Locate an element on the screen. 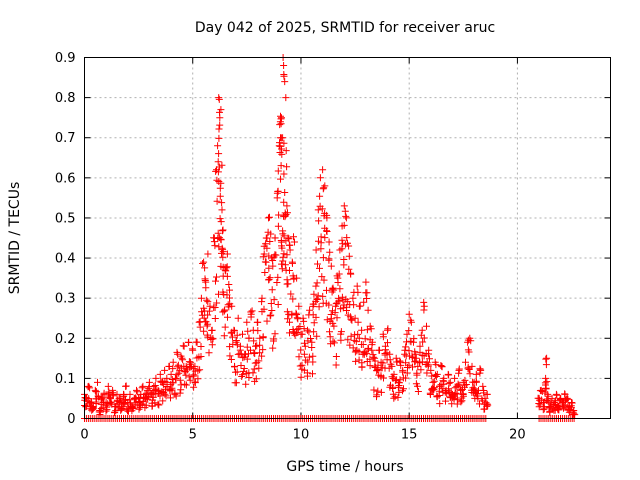 This screenshot has height=480, width=640. x-axis-label: GPS time / hours is located at coordinates (344, 467).